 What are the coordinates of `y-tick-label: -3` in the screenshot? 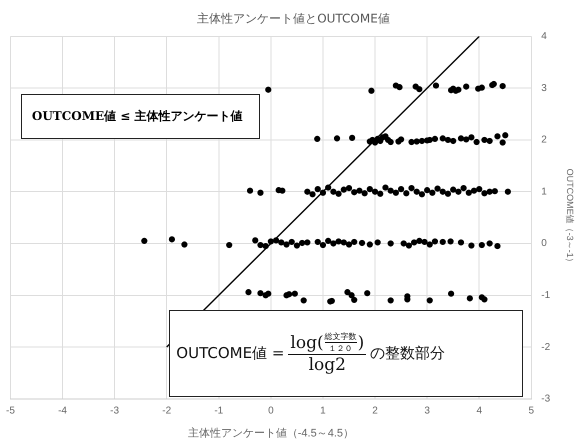 It's located at (546, 399).